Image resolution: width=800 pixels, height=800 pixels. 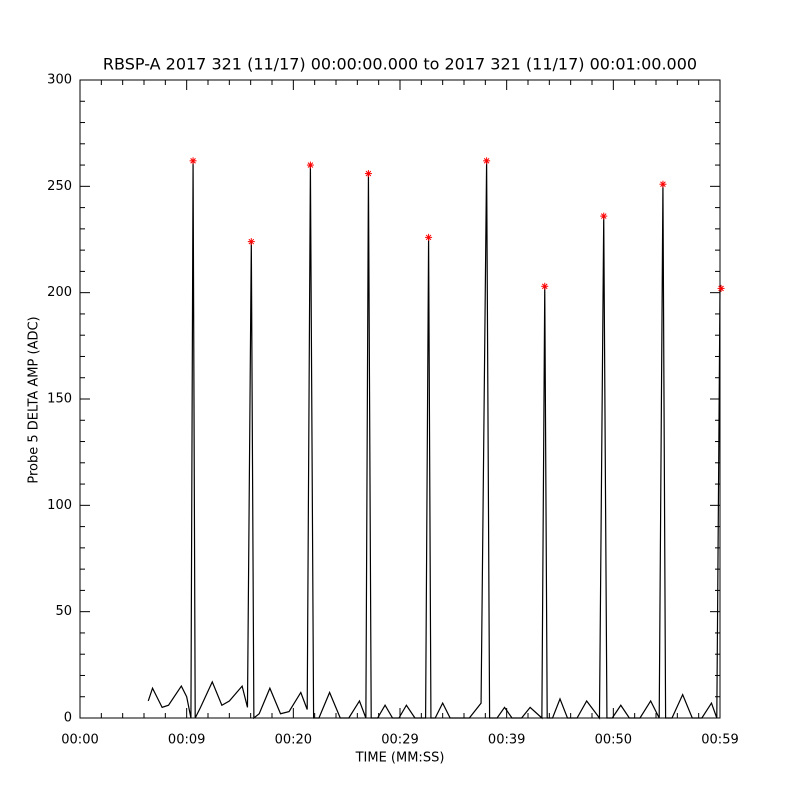 I want to click on y-tick-label: 250, so click(x=59, y=186).